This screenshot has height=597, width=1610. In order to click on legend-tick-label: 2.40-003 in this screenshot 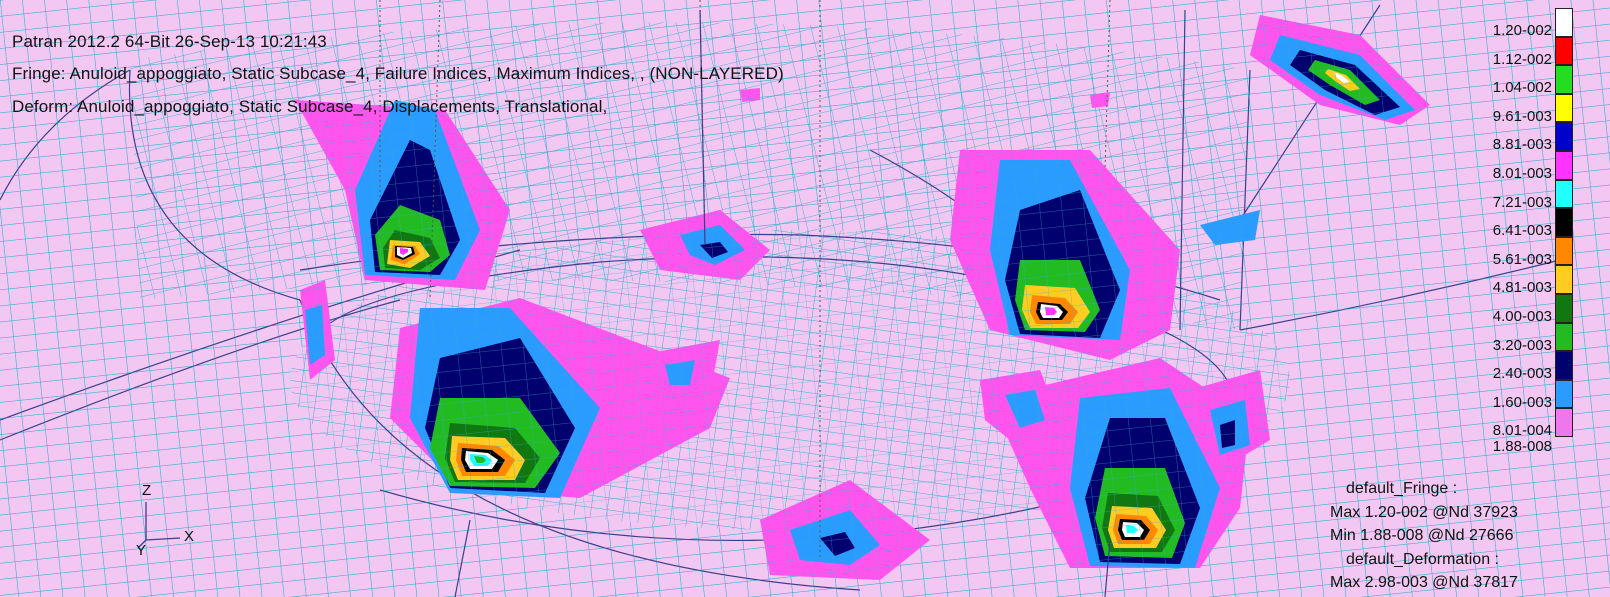, I will do `click(1522, 374)`.